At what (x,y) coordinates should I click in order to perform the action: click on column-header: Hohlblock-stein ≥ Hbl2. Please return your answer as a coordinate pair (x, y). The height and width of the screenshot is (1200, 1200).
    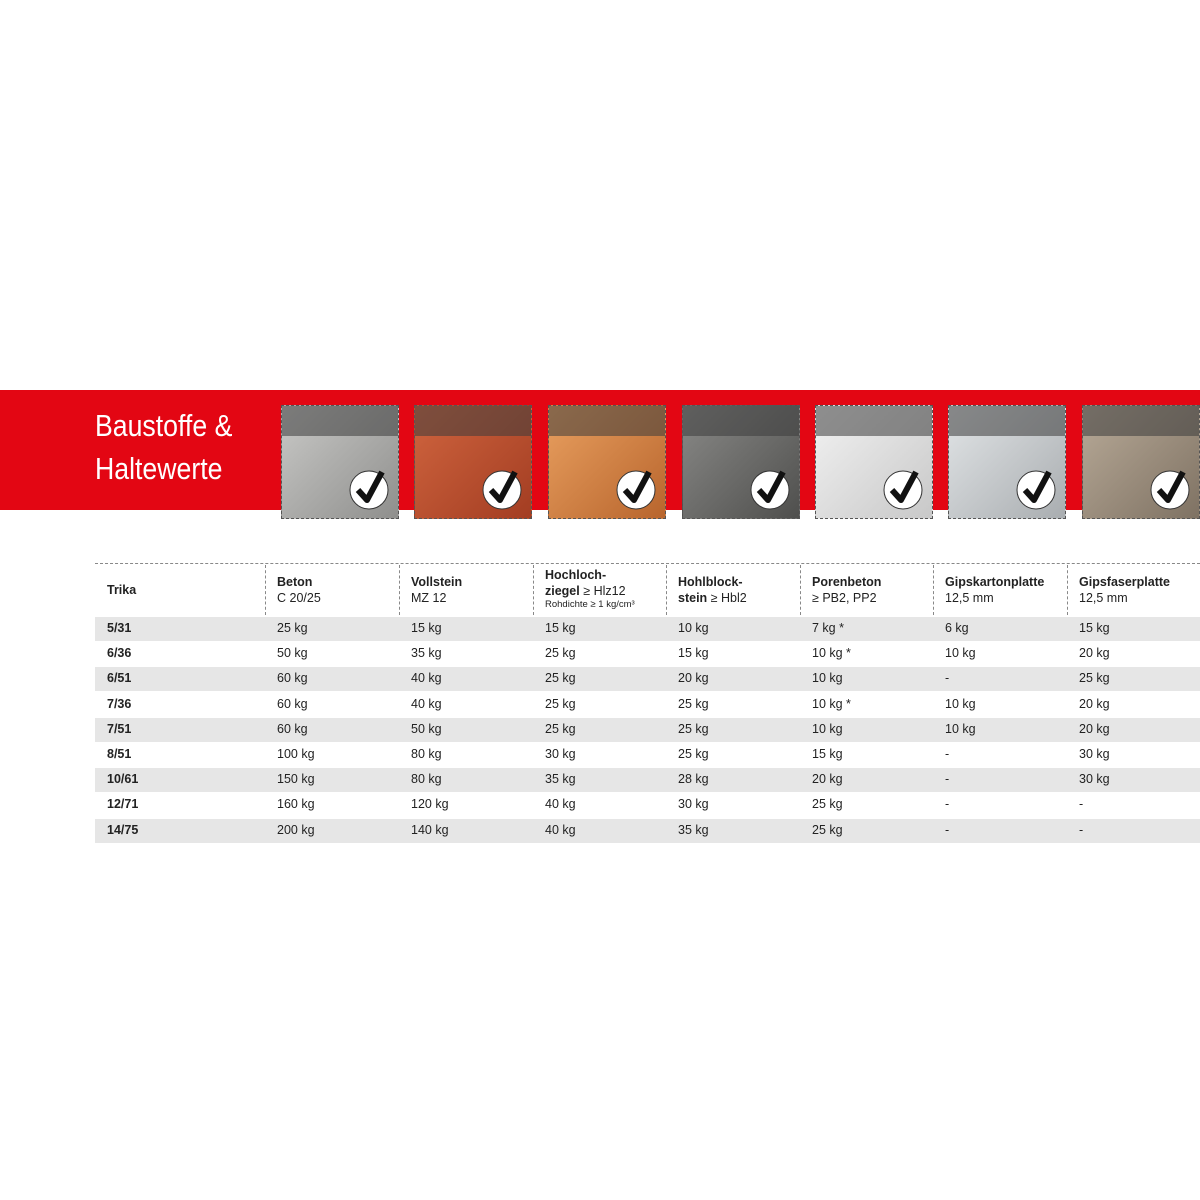
    Looking at the image, I should click on (712, 590).